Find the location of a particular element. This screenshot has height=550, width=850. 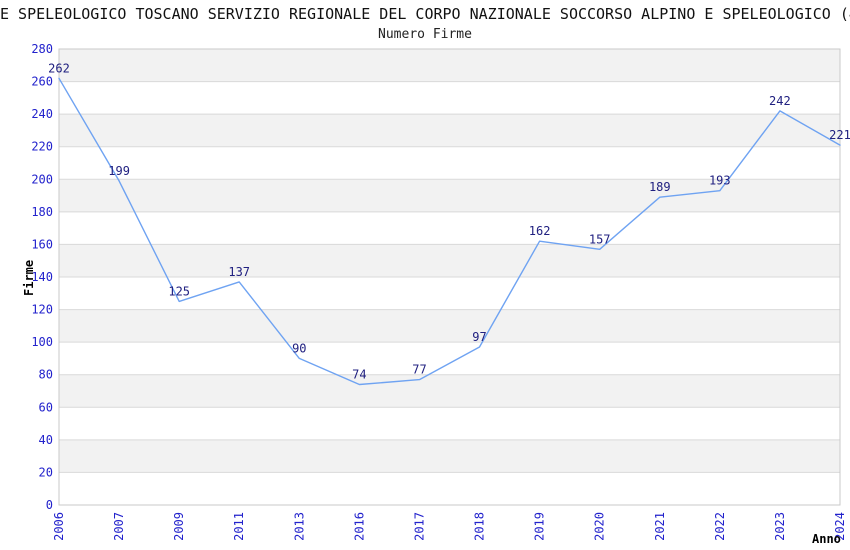

x-tick-label: 2007 is located at coordinates (119, 526).